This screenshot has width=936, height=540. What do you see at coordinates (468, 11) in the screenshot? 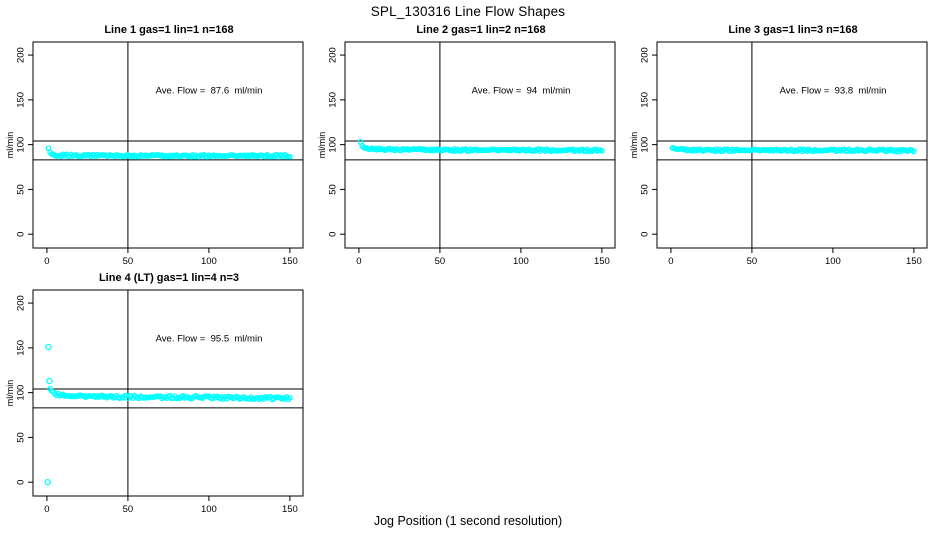
I see `figure-title: SPL_130316 Line Flow Shapes` at bounding box center [468, 11].